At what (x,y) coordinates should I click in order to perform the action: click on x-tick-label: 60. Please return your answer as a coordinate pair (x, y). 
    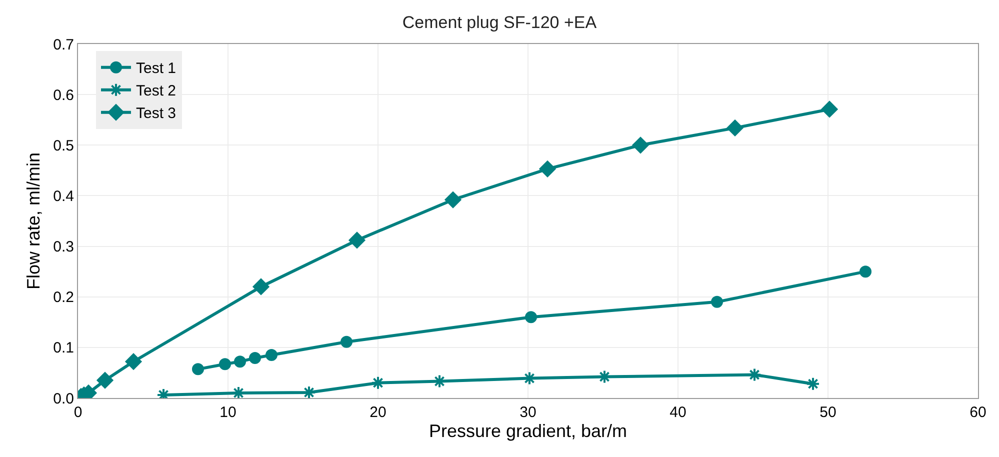
    Looking at the image, I should click on (978, 412).